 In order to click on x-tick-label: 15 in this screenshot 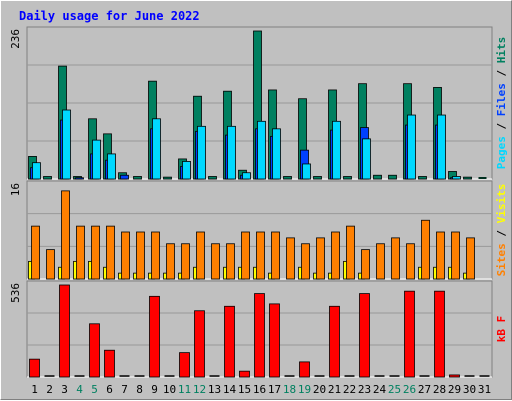, I will do `click(244, 389)`.